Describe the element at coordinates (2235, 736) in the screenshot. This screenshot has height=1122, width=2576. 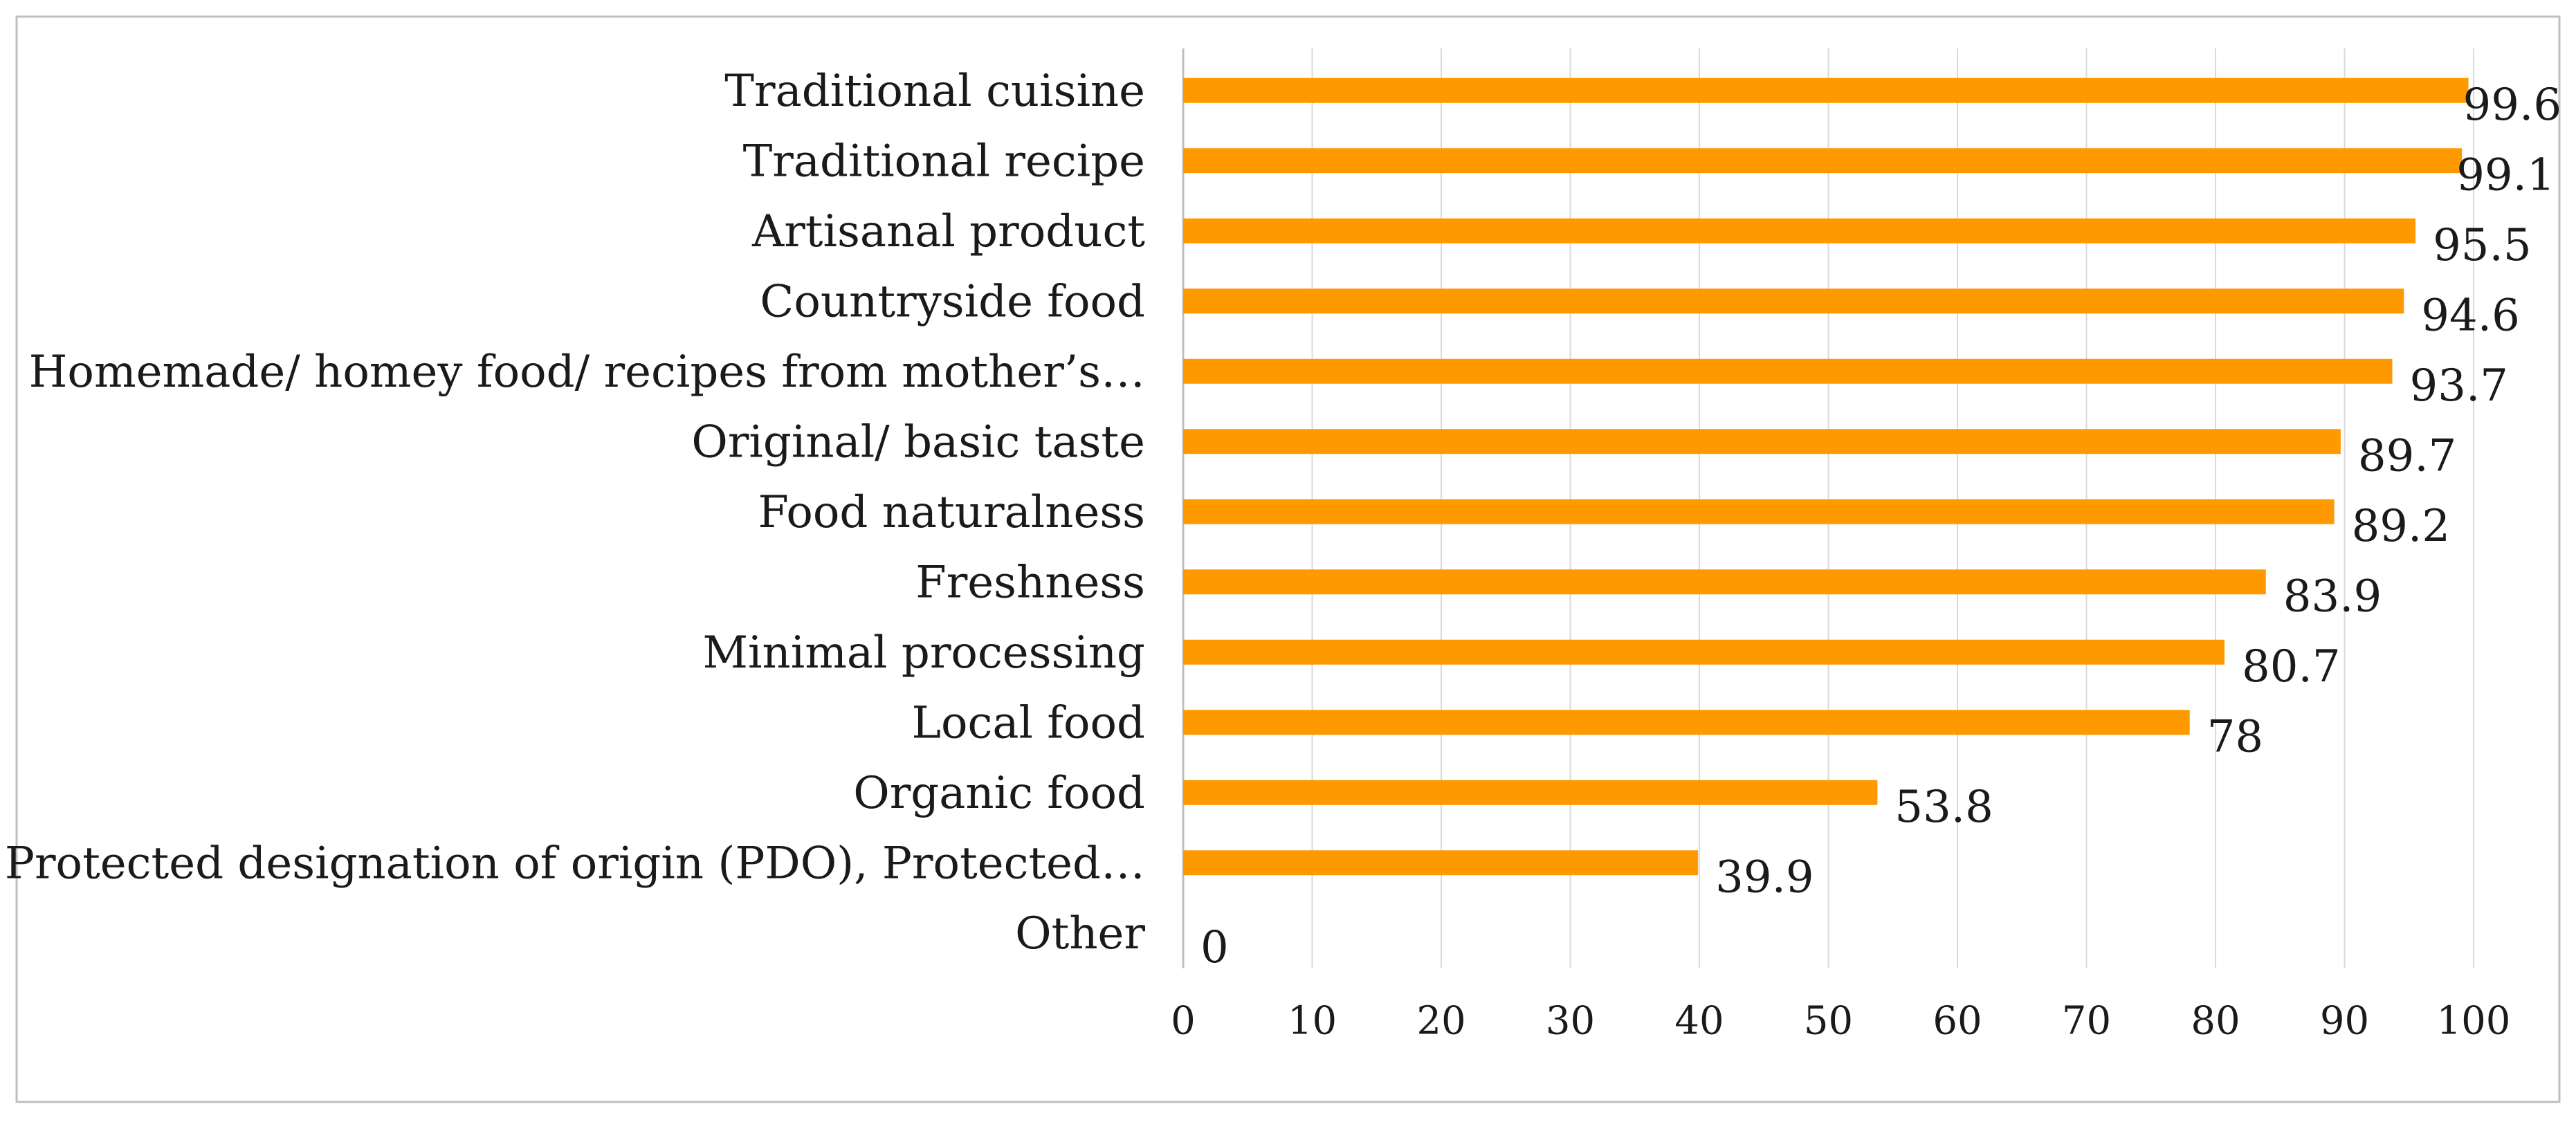
I see `value-label: 78` at that location.